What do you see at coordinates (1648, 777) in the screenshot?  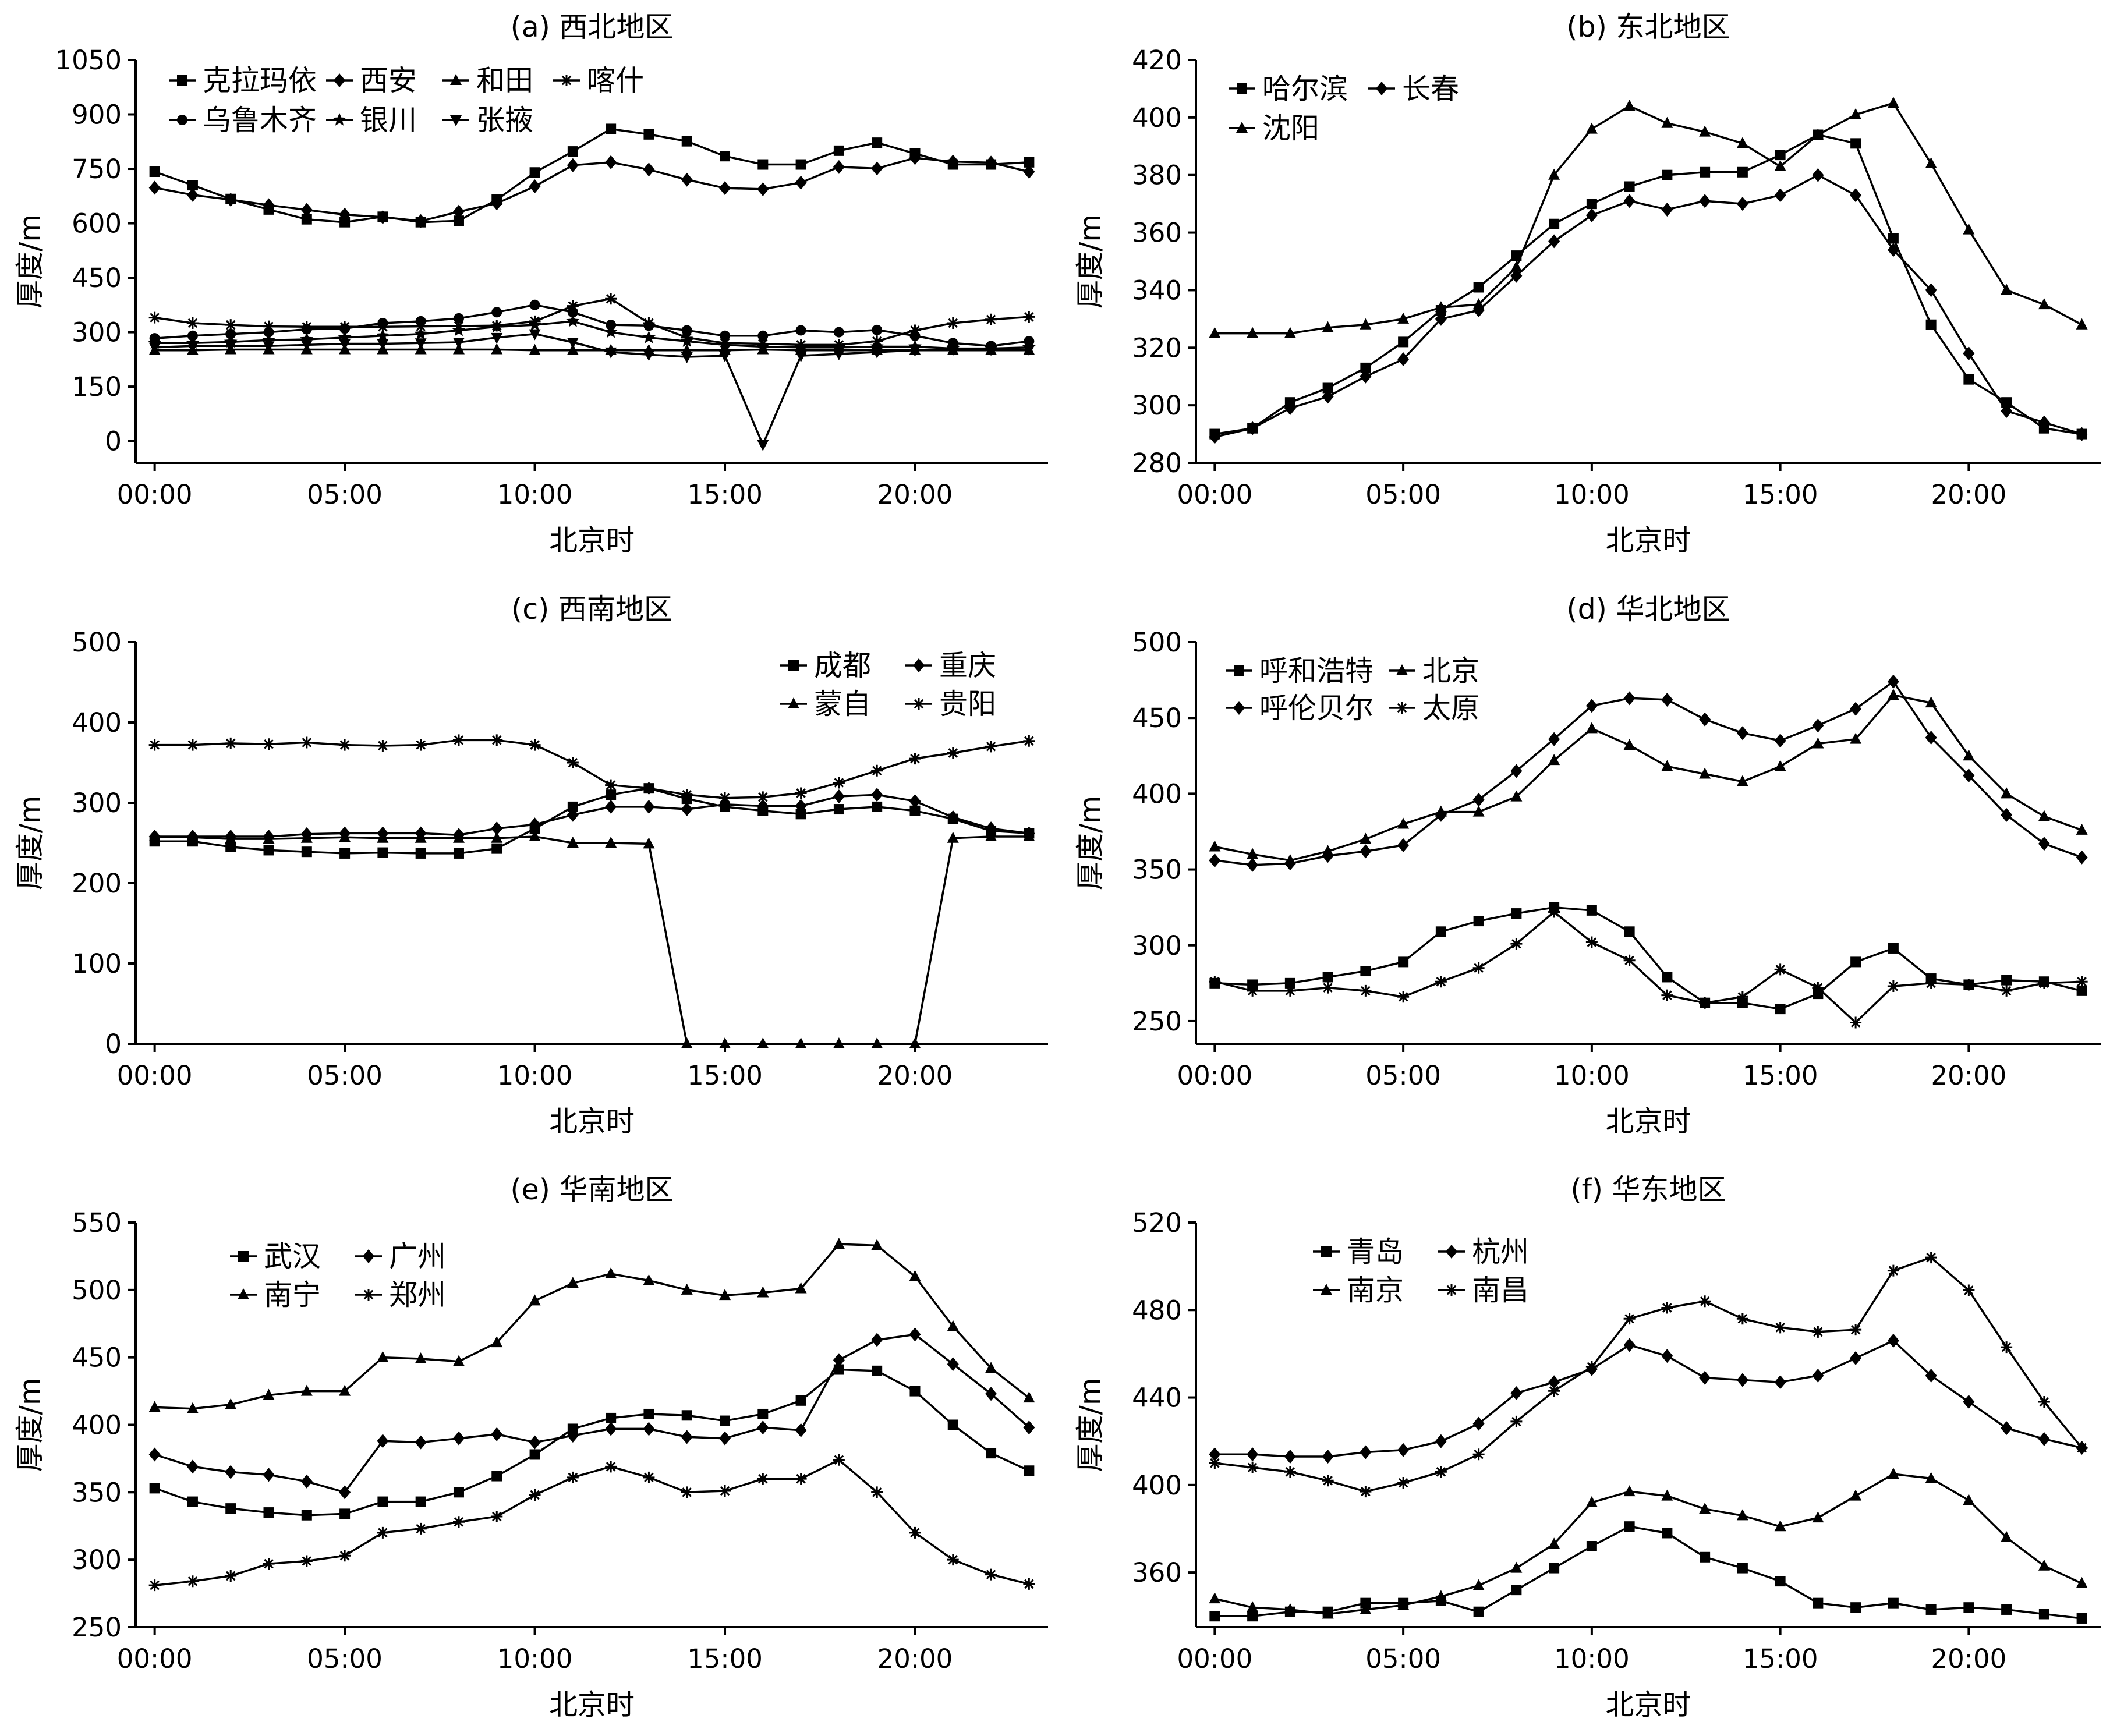 I see `series-北京` at bounding box center [1648, 777].